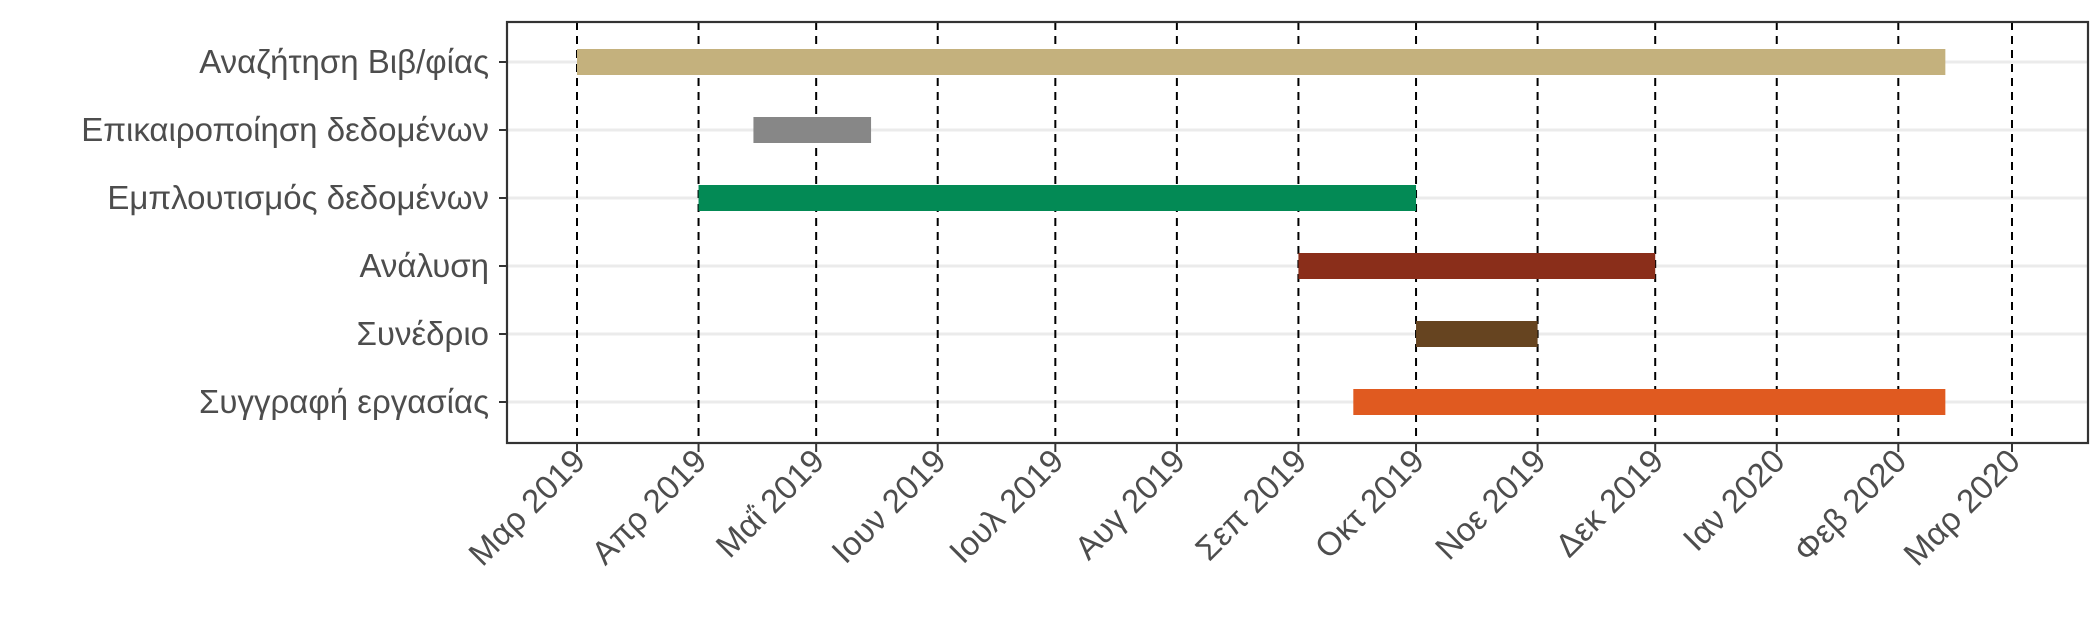  Describe the element at coordinates (1961, 507) in the screenshot. I see `x-tick-label: Μαρ 2020` at that location.